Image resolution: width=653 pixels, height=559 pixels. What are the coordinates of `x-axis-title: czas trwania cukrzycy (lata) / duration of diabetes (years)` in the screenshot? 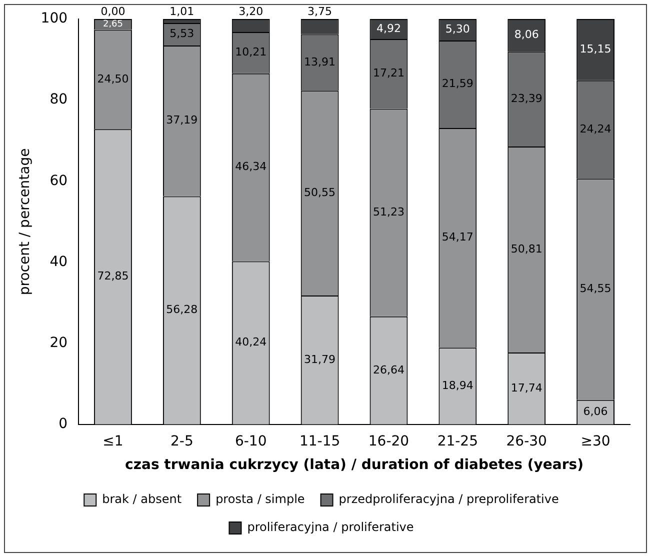 It's located at (354, 465).